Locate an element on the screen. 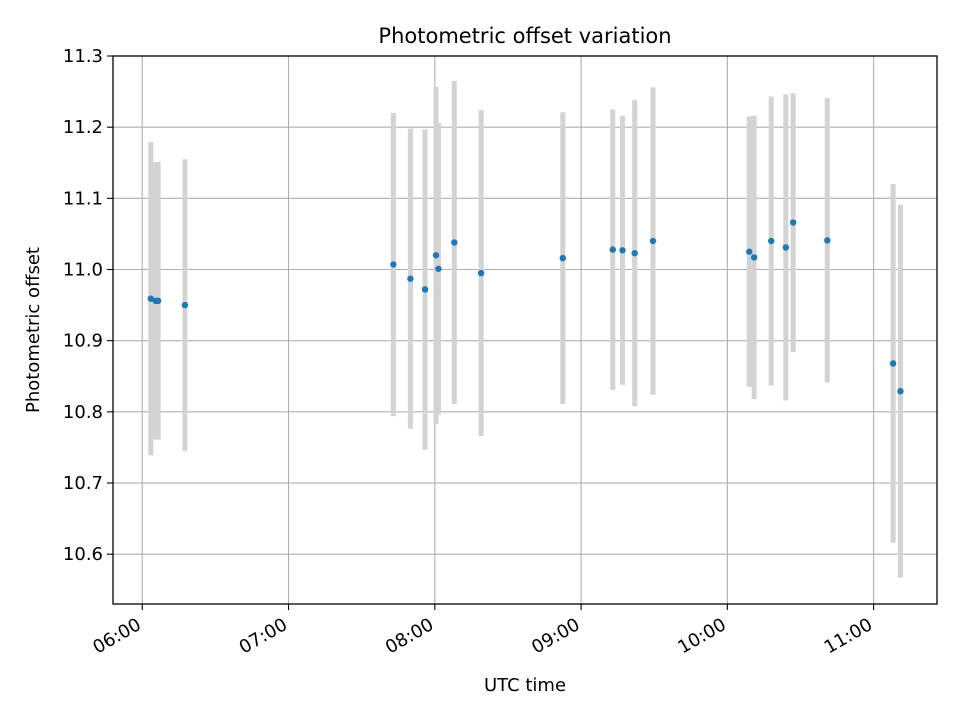 This screenshot has width=960, height=720. y-tick-label: 11.2 is located at coordinates (83, 127).